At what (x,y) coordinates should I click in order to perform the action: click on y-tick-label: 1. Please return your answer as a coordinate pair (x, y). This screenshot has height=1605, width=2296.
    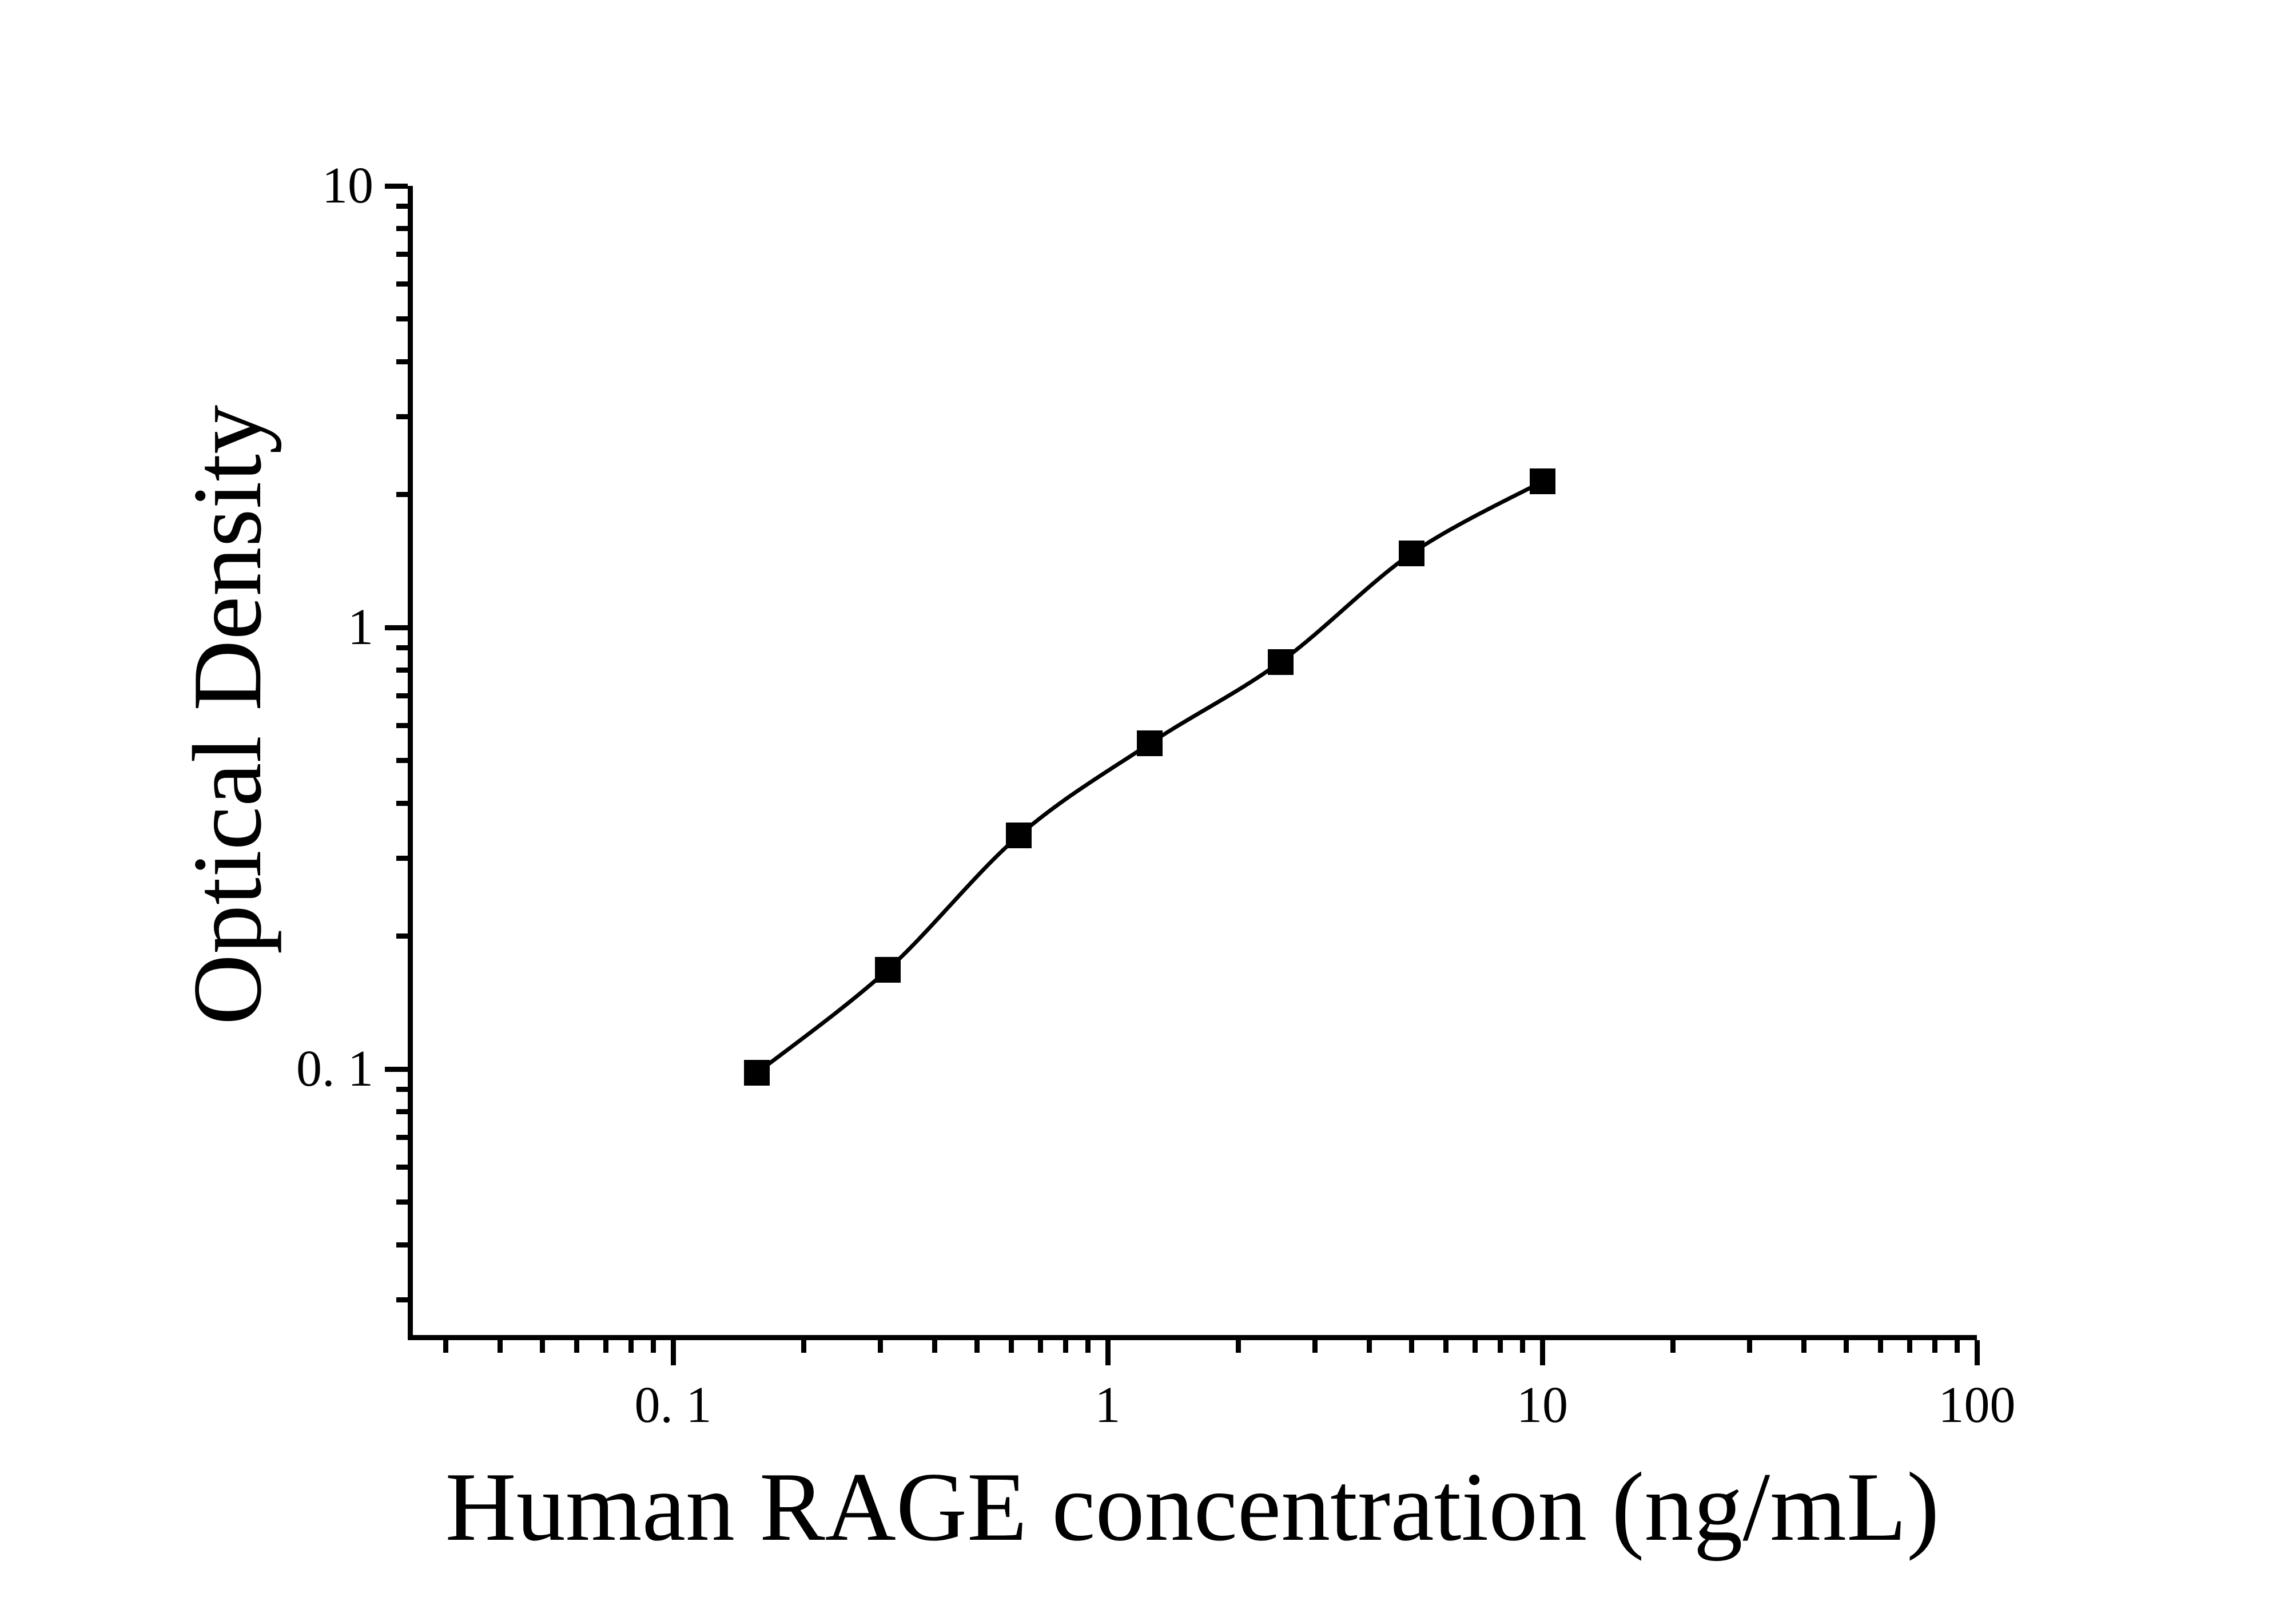
    Looking at the image, I should click on (361, 627).